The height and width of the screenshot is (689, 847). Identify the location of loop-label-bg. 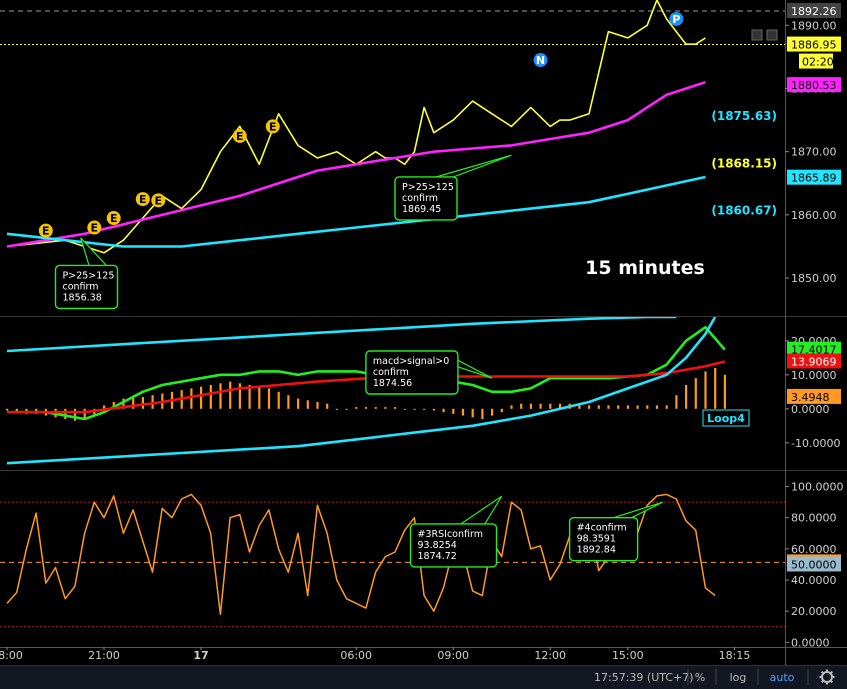
(726, 418).